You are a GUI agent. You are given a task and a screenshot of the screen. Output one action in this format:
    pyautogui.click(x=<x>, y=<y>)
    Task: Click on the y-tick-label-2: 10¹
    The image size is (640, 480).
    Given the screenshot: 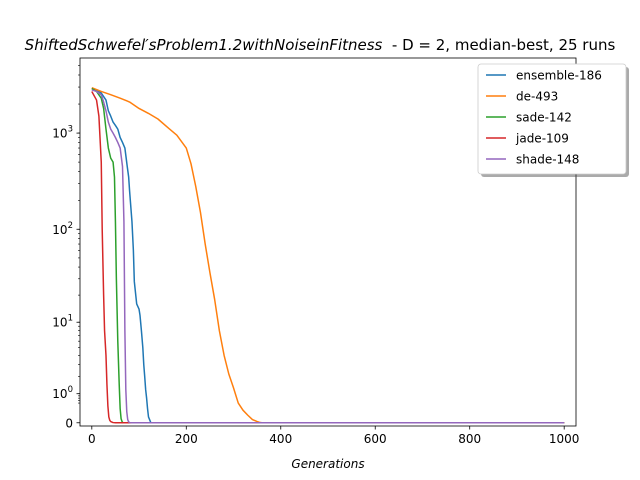 What is the action you would take?
    pyautogui.click(x=62, y=322)
    